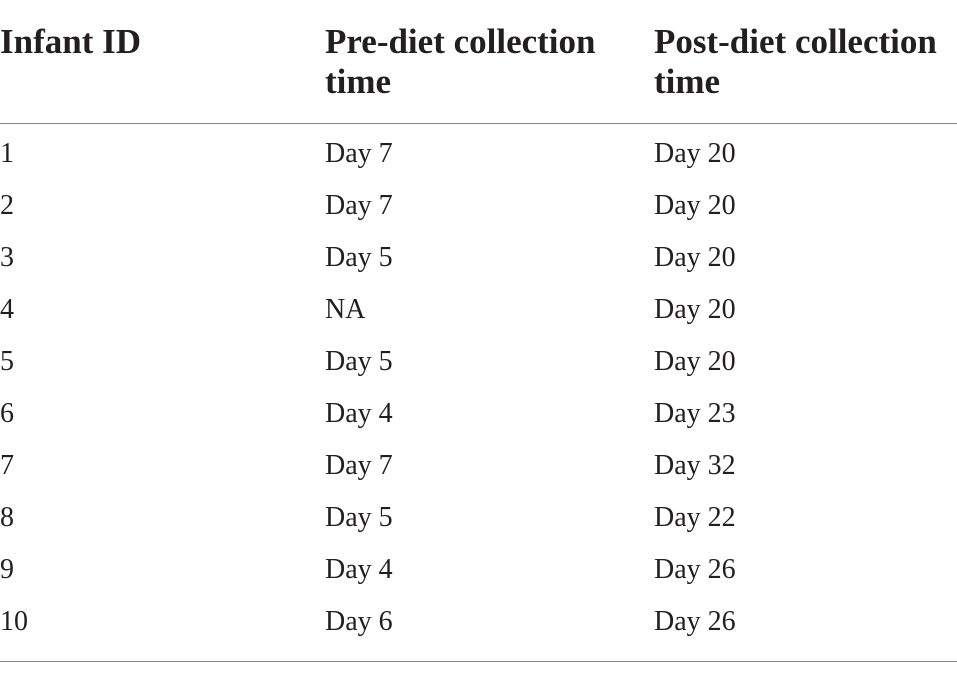 The height and width of the screenshot is (681, 957). What do you see at coordinates (695, 517) in the screenshot?
I see `cell-post-diet: Day 22` at bounding box center [695, 517].